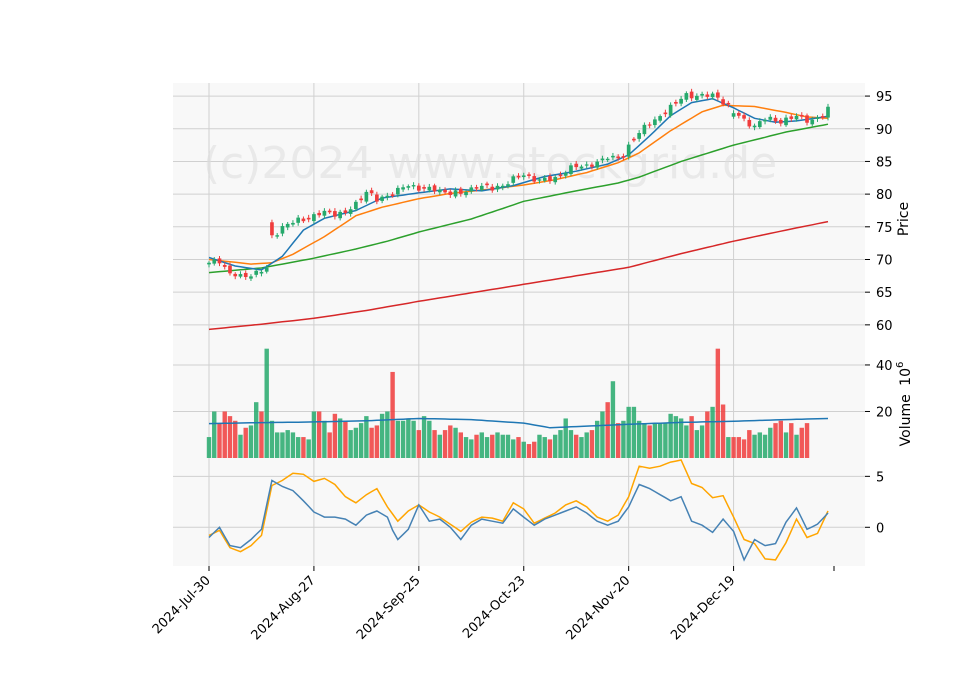 The height and width of the screenshot is (690, 960). I want to click on y-tick-label: 5, so click(880, 477).